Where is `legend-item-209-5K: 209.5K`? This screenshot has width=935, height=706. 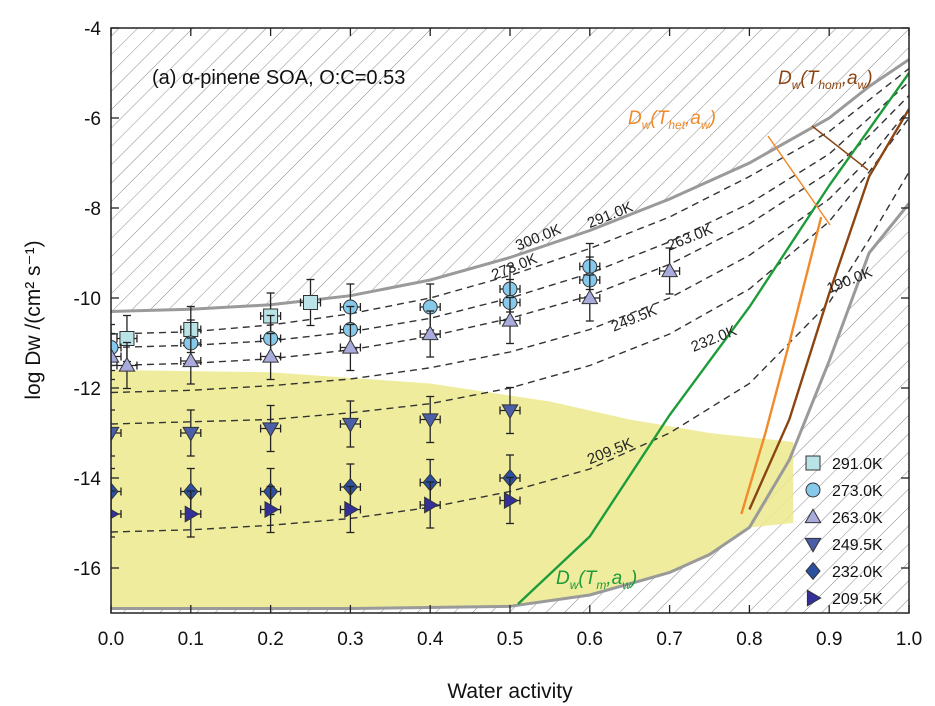 legend-item-209-5K: 209.5K is located at coordinates (844, 598).